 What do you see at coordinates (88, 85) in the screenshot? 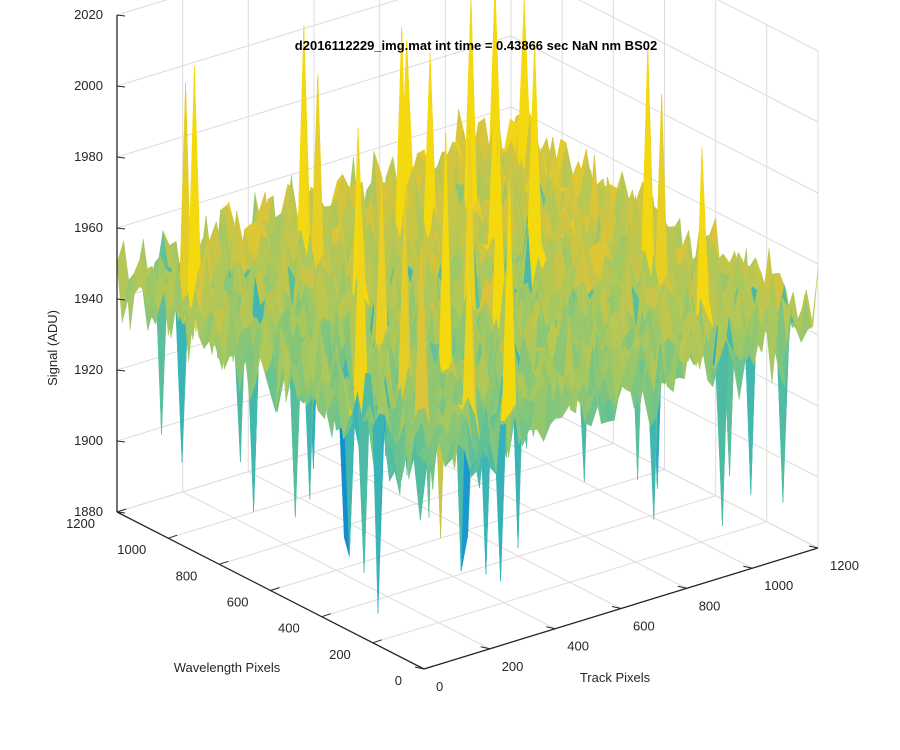
I see `z-tick-label: 2000` at bounding box center [88, 85].